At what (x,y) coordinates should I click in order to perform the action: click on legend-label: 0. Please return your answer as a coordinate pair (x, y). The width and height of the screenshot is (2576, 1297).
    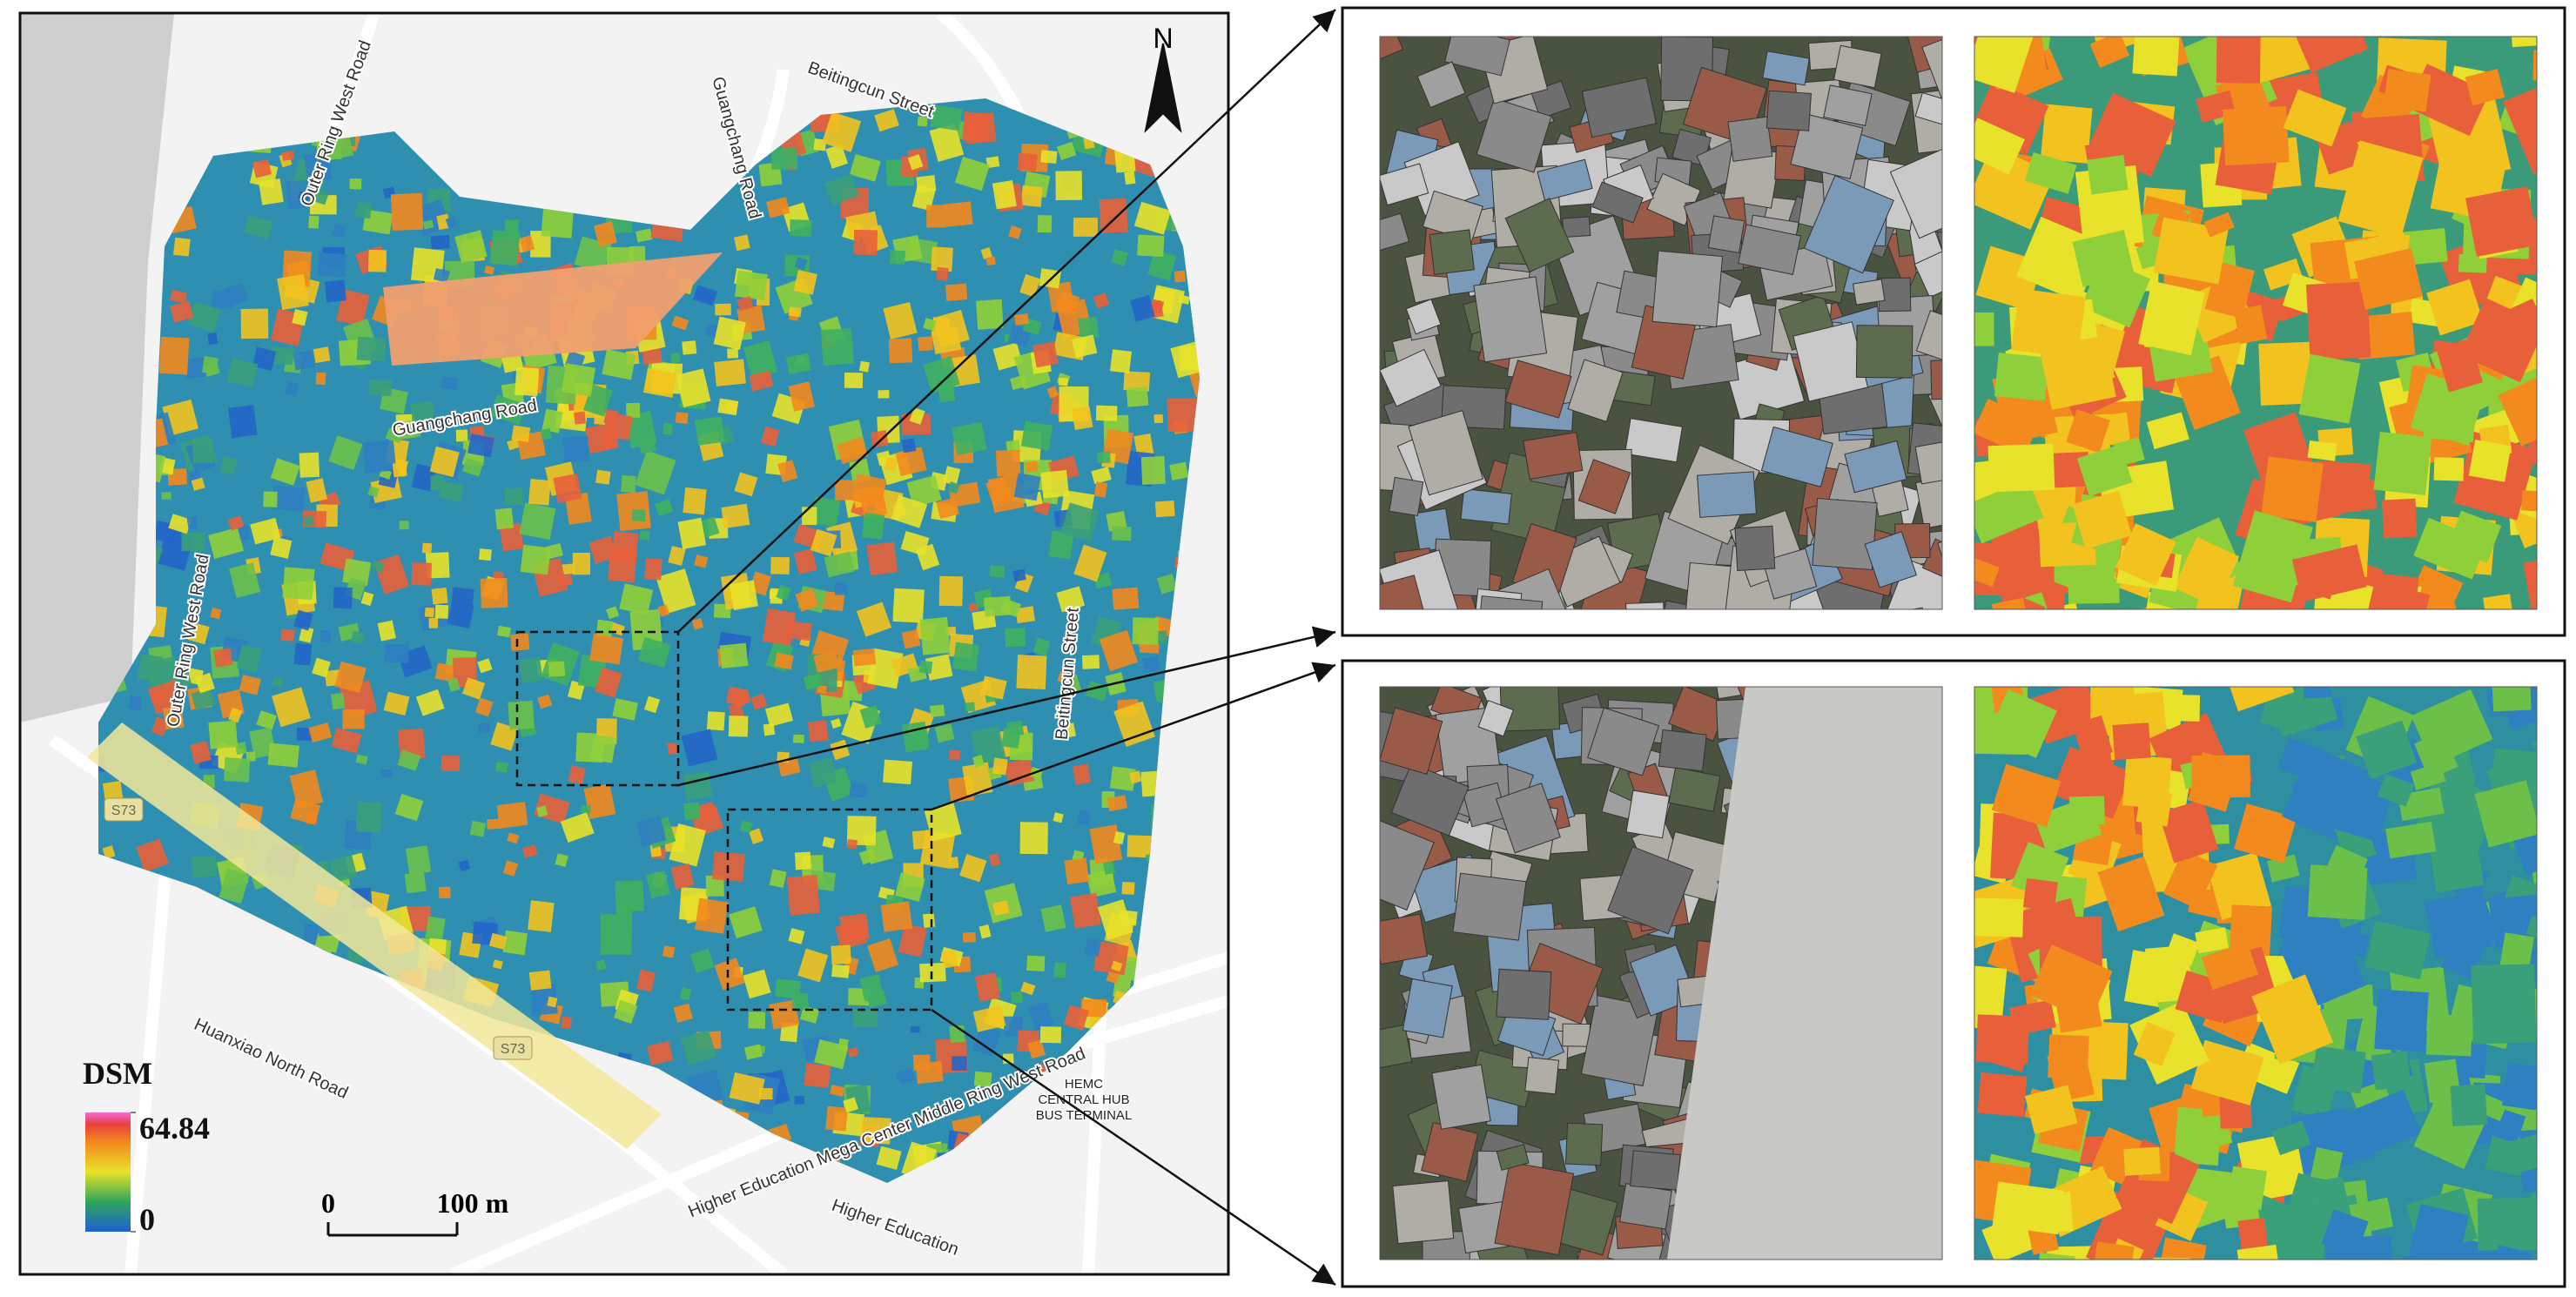
    Looking at the image, I should click on (147, 1219).